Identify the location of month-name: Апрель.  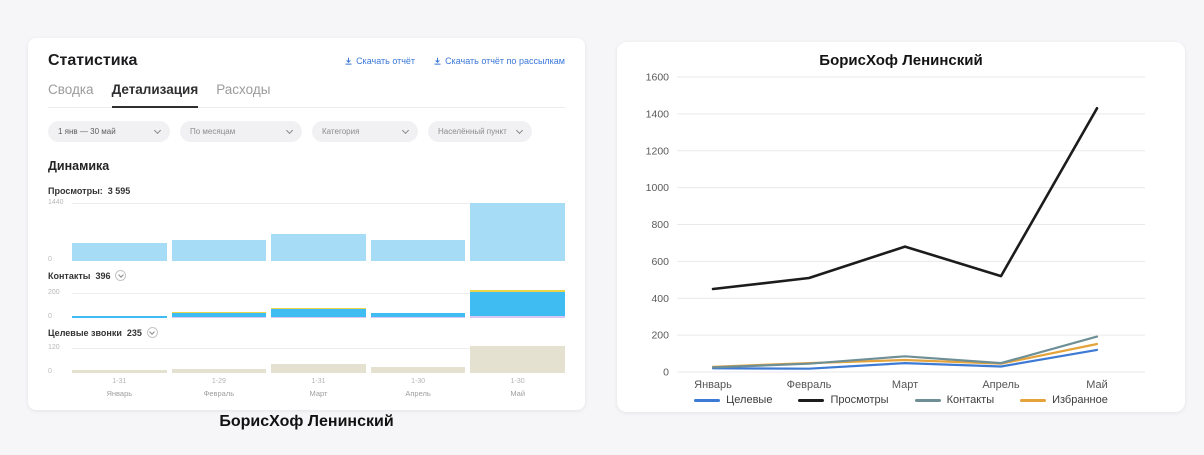
(418, 393).